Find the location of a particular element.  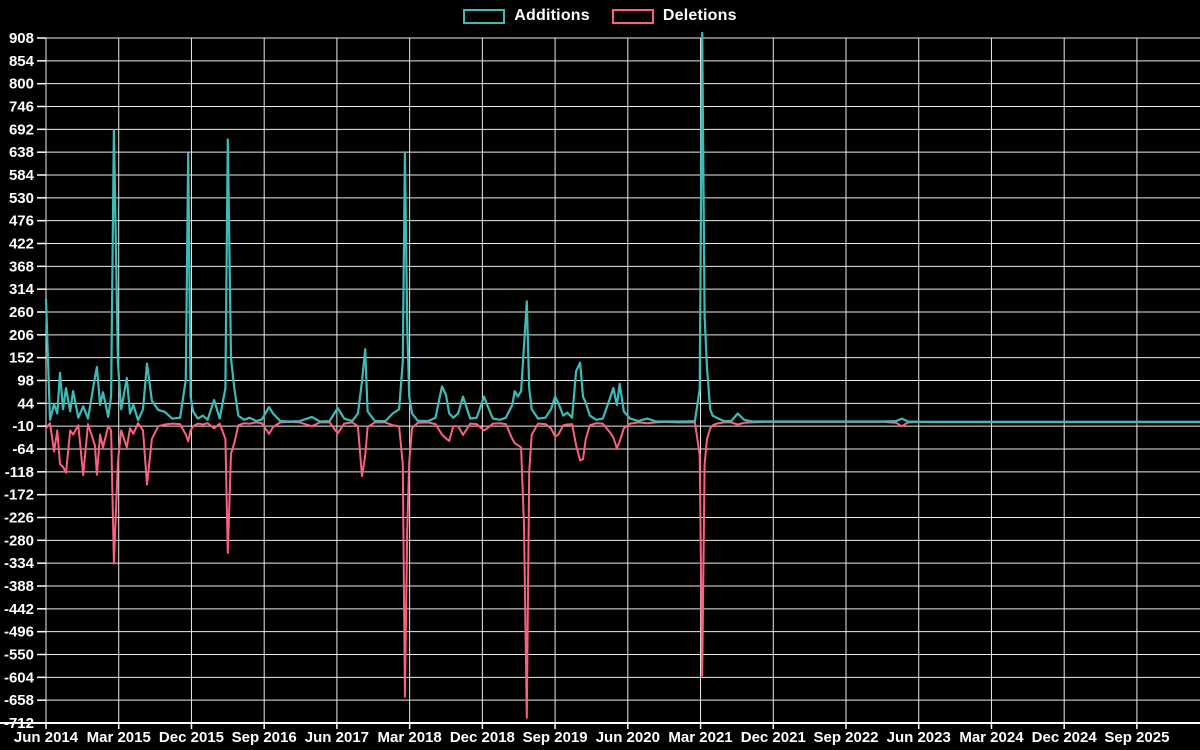

additions-swatch-icon is located at coordinates (484, 16).